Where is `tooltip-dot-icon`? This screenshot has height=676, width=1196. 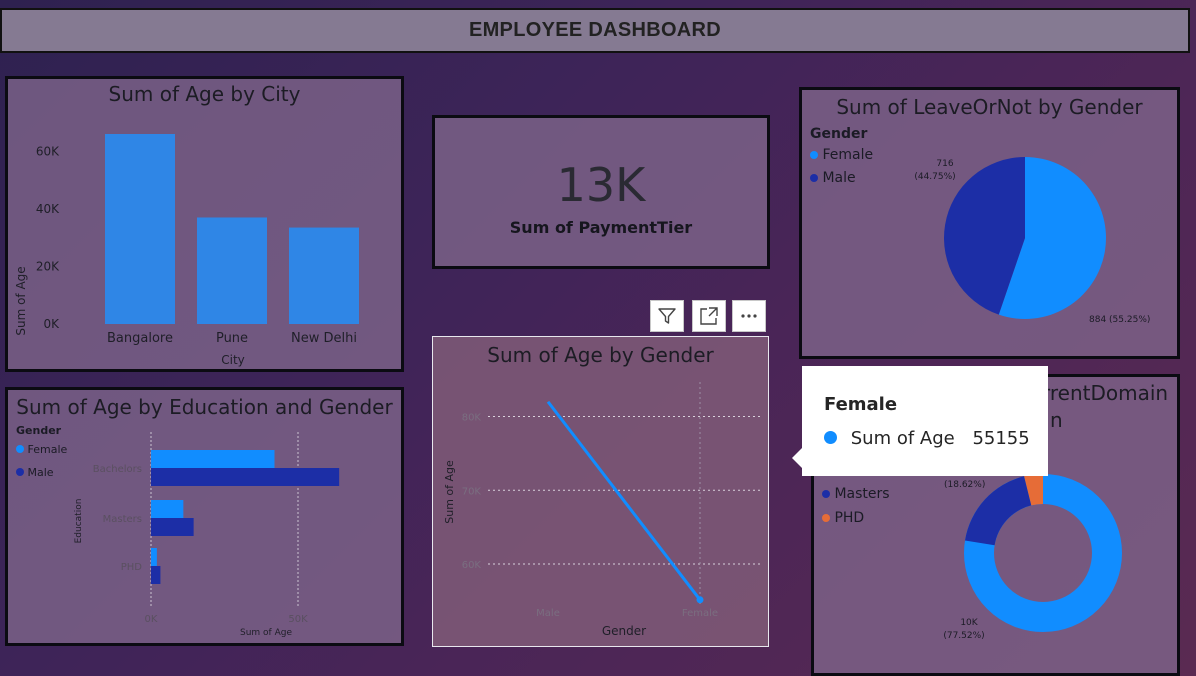
tooltip-dot-icon is located at coordinates (830, 437).